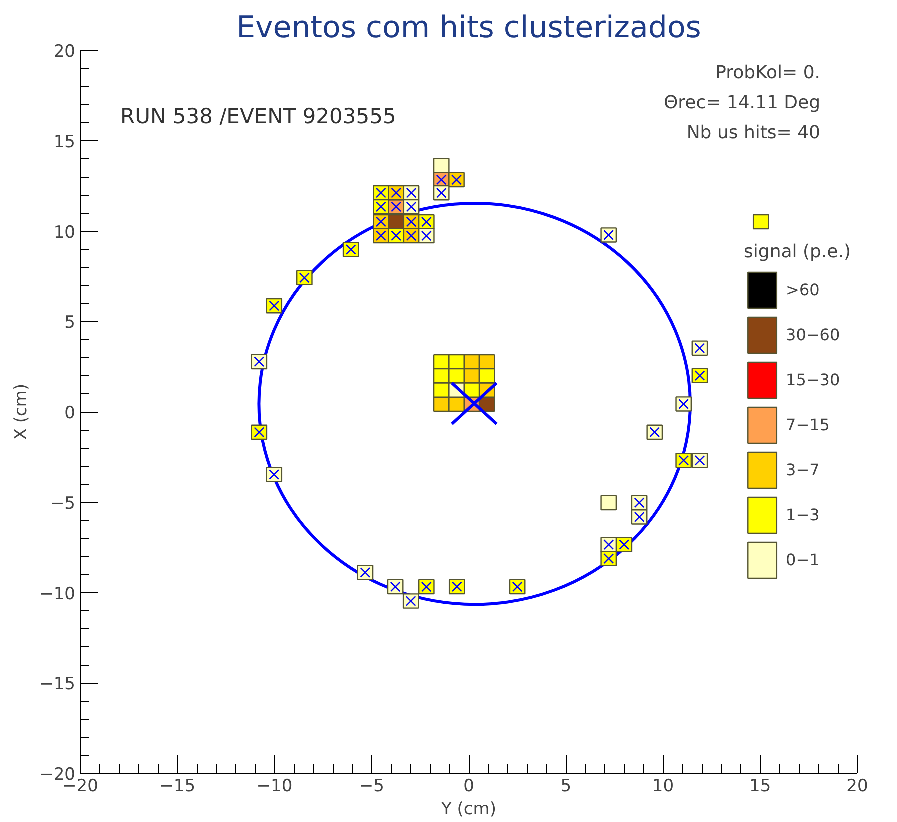  What do you see at coordinates (813, 334) in the screenshot?
I see `legend-label: 30−60` at bounding box center [813, 334].